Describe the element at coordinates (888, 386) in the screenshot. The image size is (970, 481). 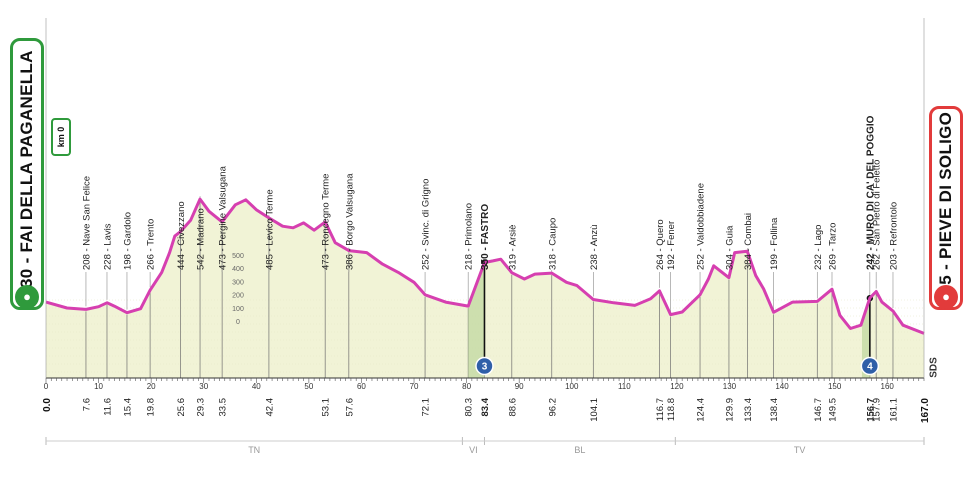
I see `x-tick-label: 160` at that location.